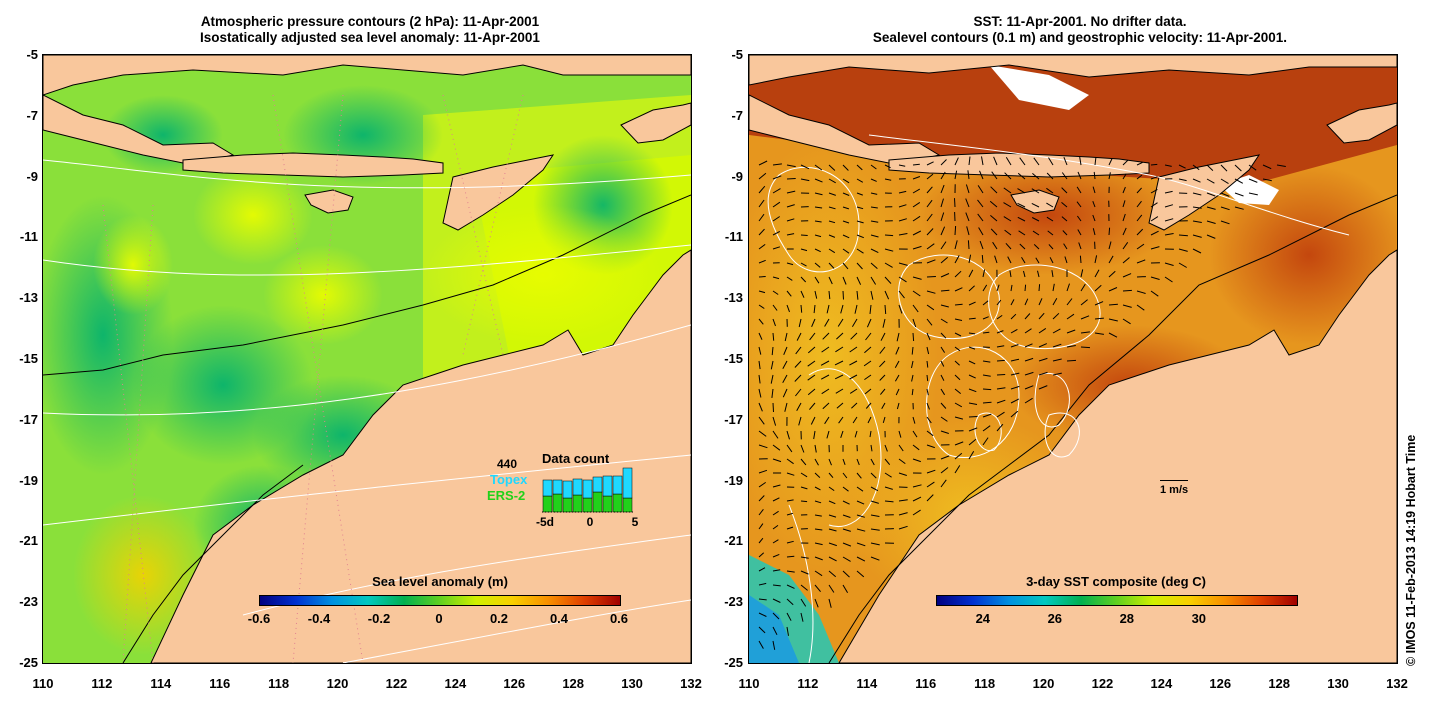 This screenshot has width=1440, height=710. What do you see at coordinates (573, 683) in the screenshot?
I see `left-x-tick-label: 128` at bounding box center [573, 683].